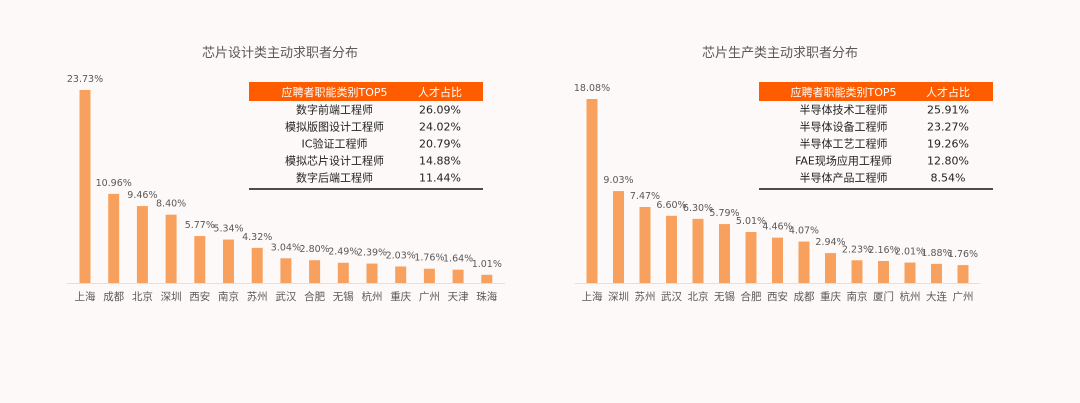  Describe the element at coordinates (366, 91) in the screenshot. I see `chart1-table-header` at that location.